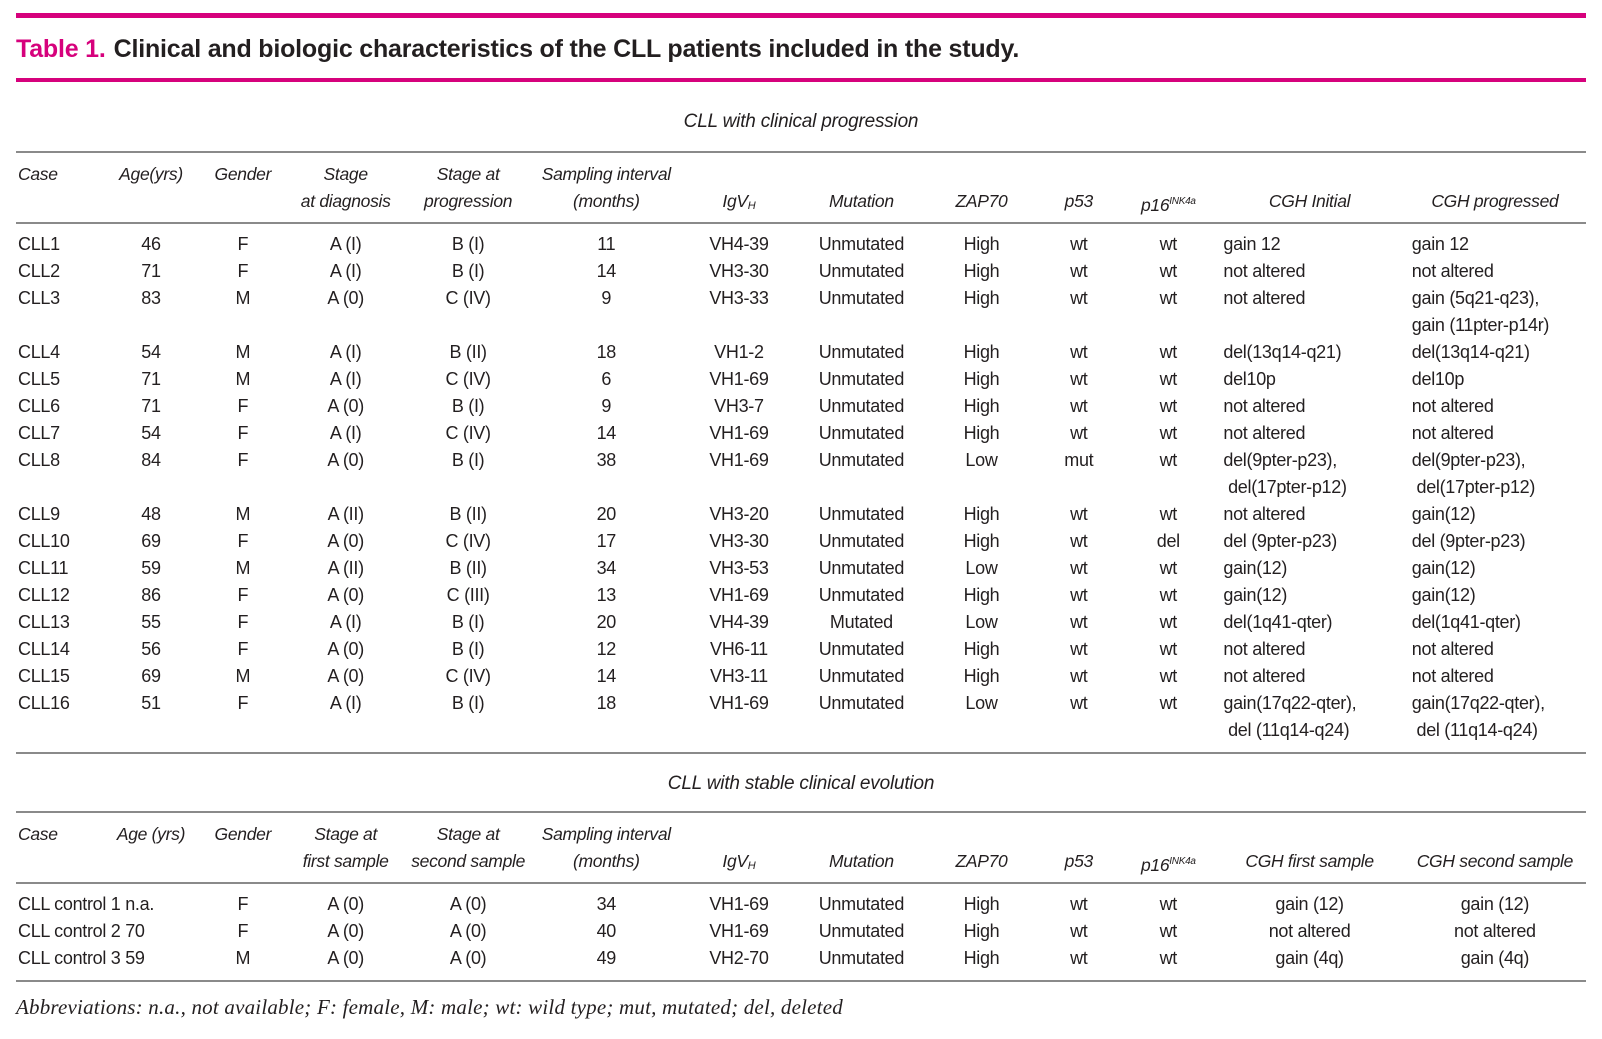  Describe the element at coordinates (1168, 847) in the screenshot. I see `column-header: p16INK4a` at that location.